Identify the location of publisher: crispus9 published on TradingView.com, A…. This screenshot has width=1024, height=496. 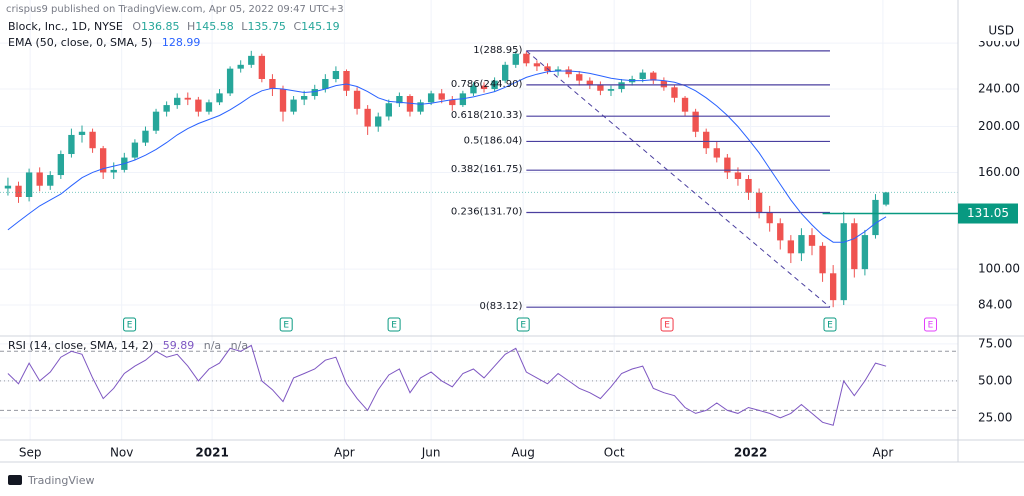
(175, 9).